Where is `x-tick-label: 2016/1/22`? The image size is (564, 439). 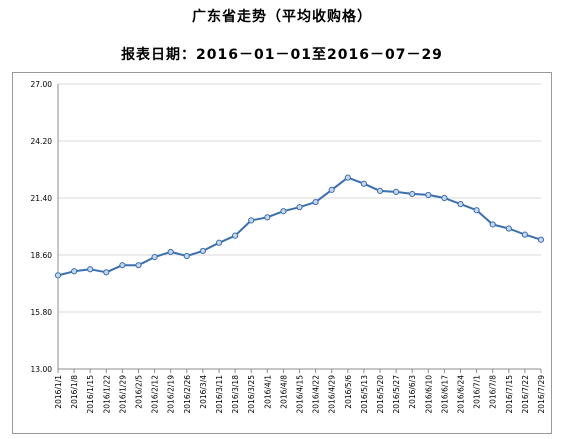
x-tick-label: 2016/1/22 is located at coordinates (106, 394).